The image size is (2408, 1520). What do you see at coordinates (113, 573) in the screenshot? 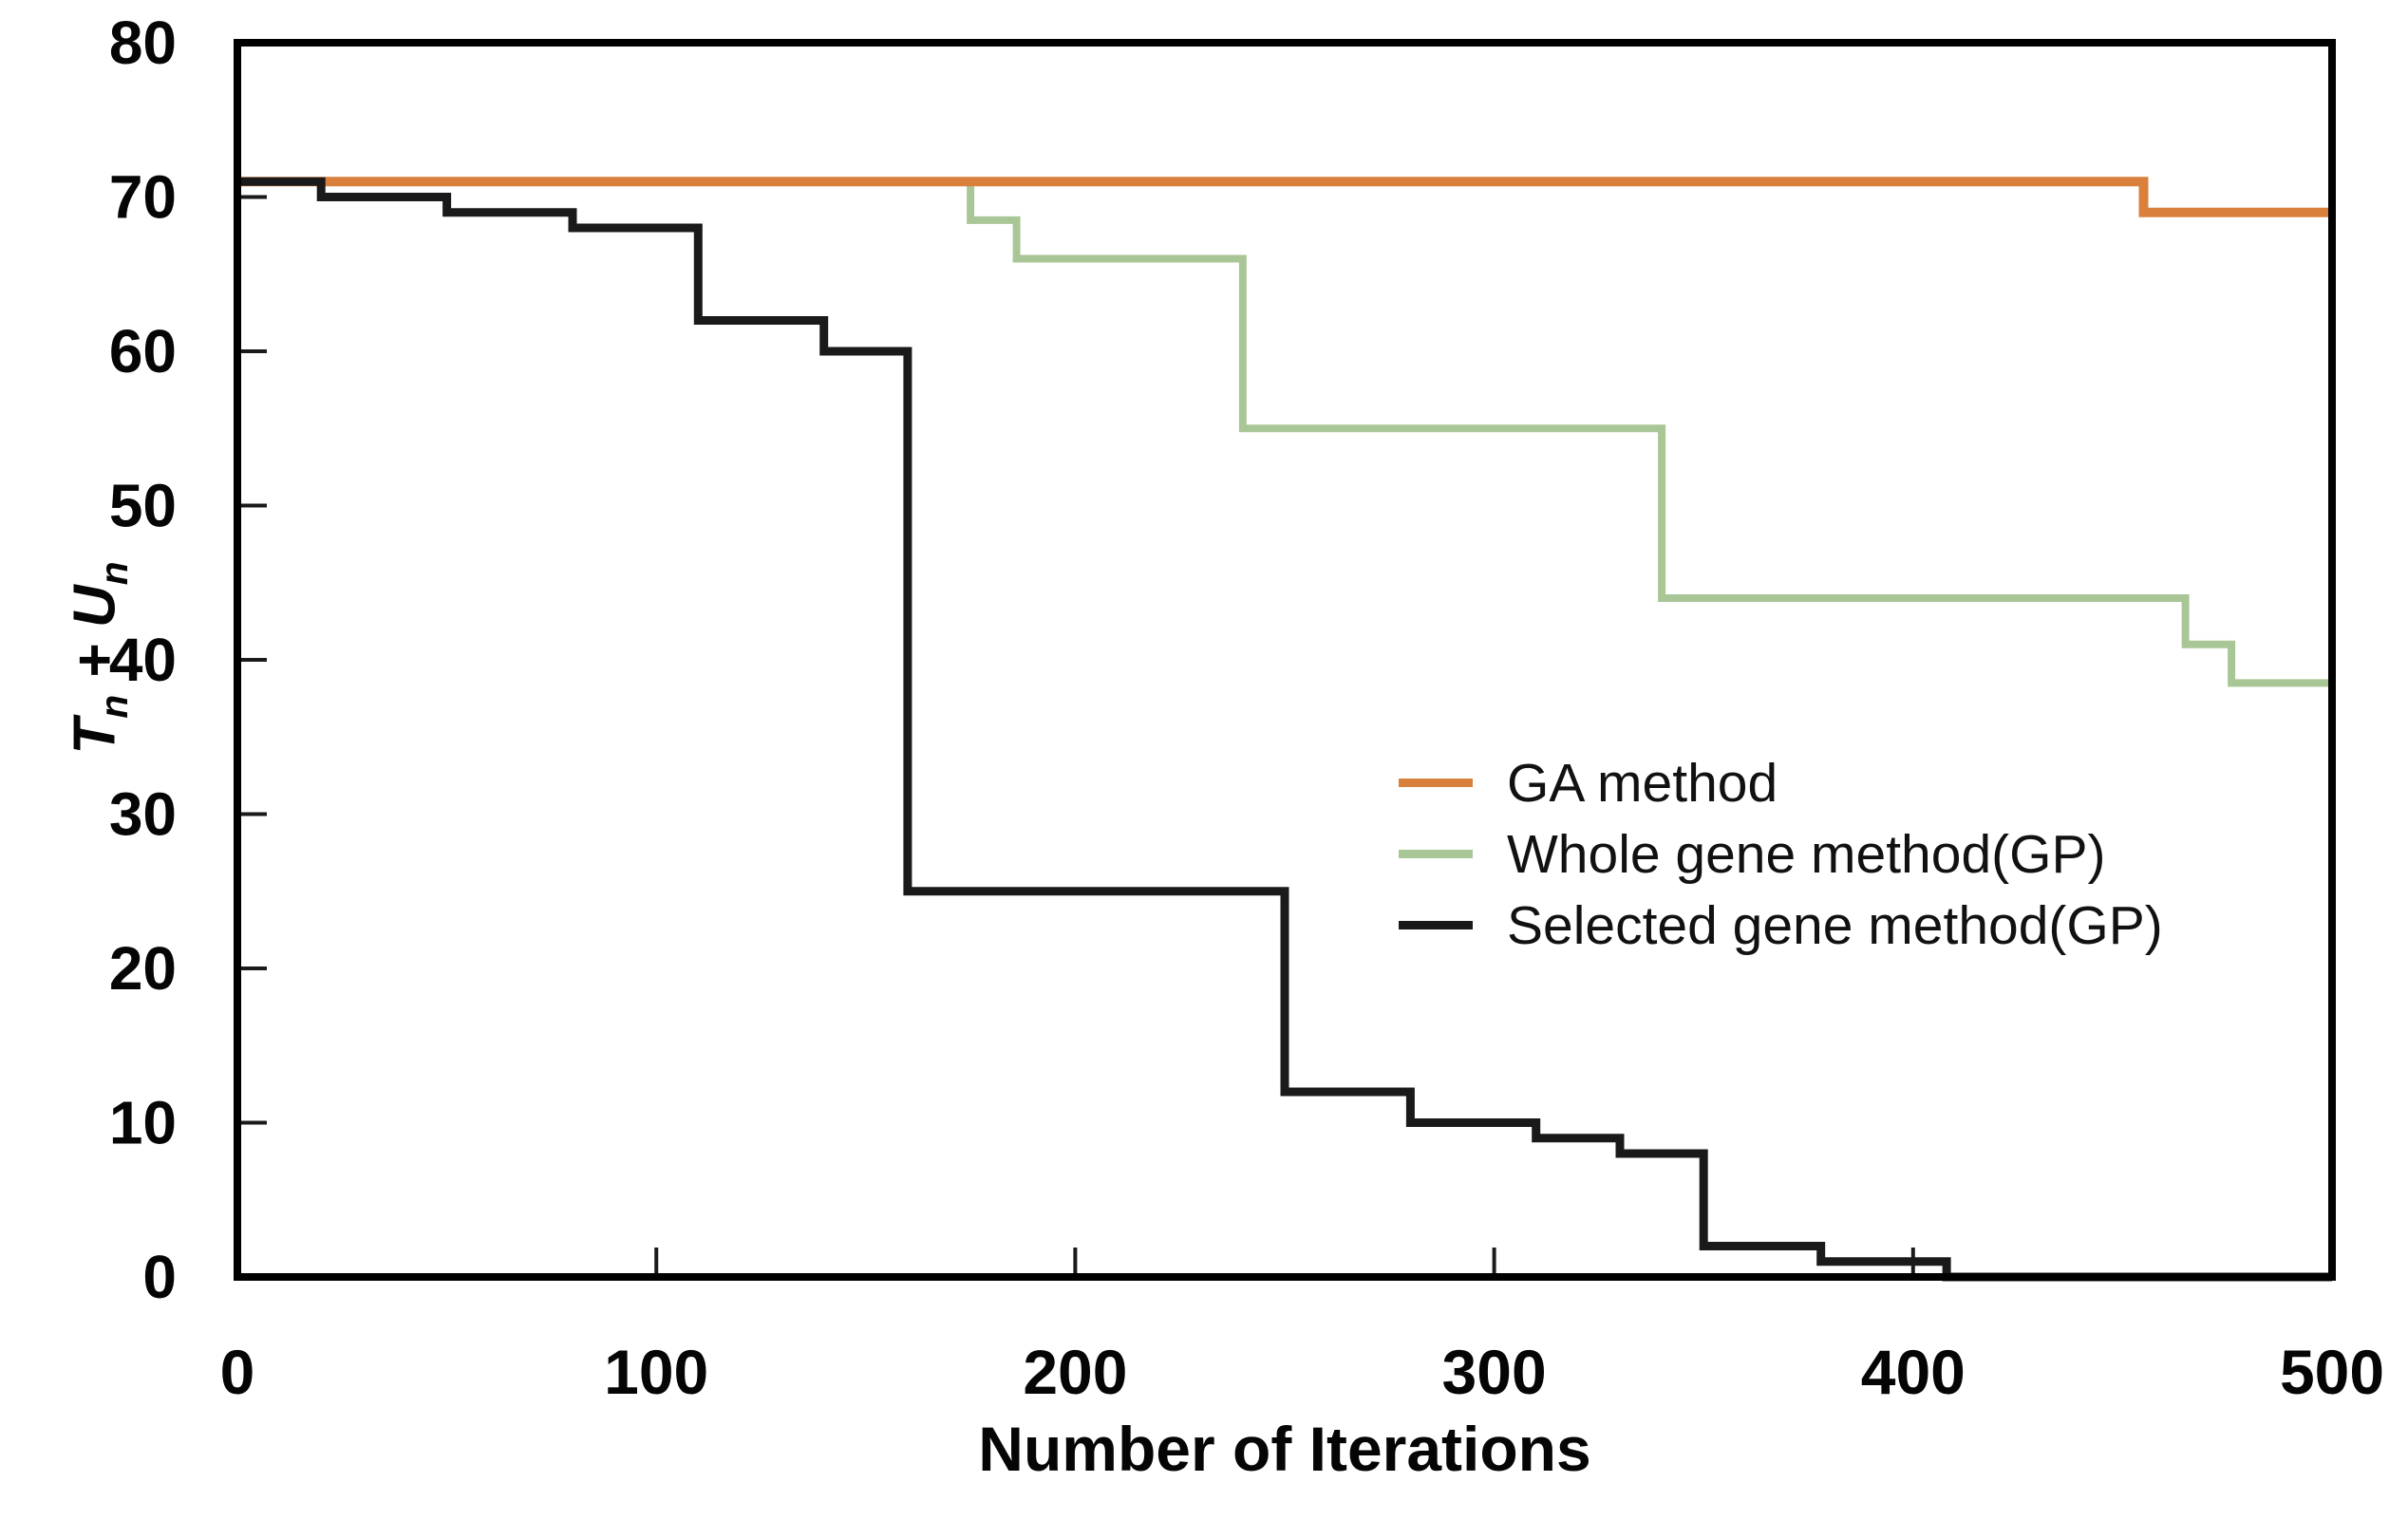
I see `y-title-sub2: n` at bounding box center [113, 573].